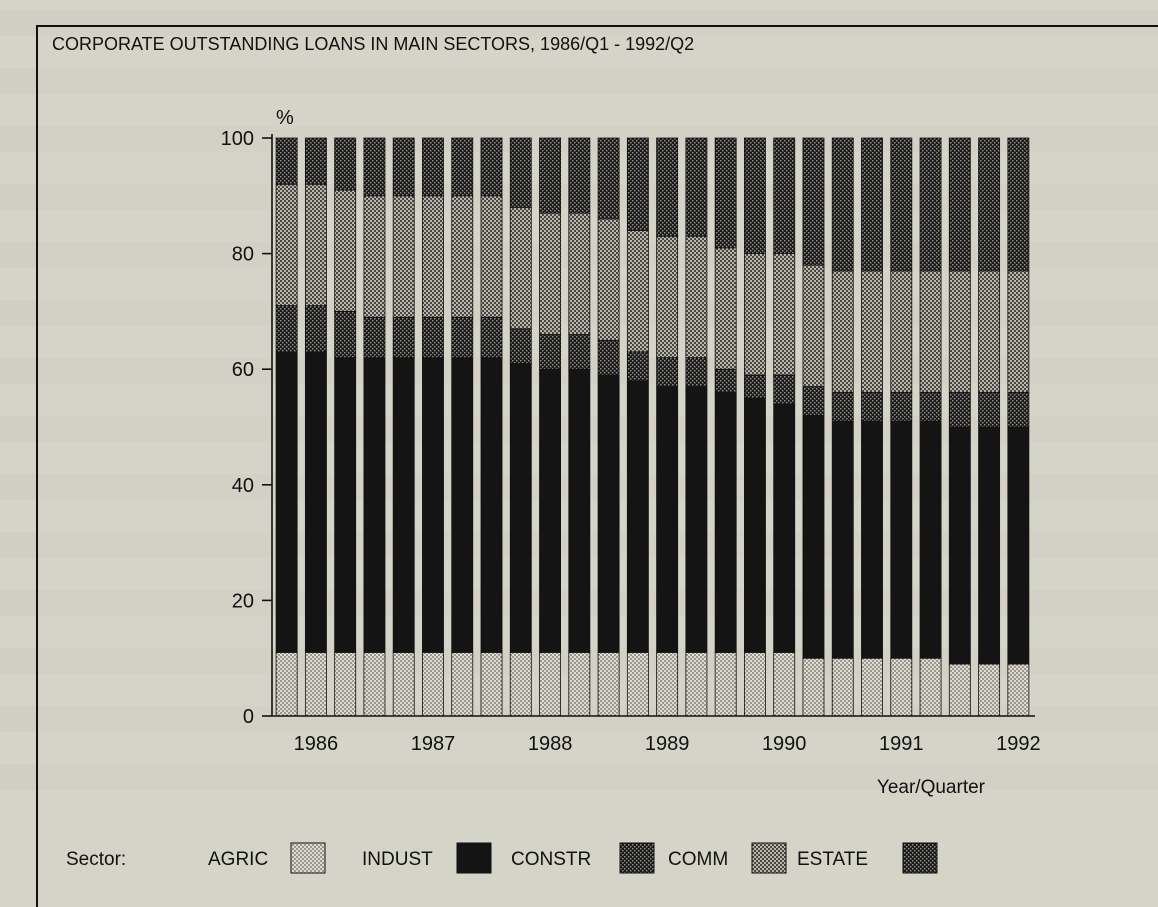 This screenshot has height=907, width=1158. Describe the element at coordinates (403, 505) in the screenshot. I see `bar-segment-indust-1987Q1` at that location.